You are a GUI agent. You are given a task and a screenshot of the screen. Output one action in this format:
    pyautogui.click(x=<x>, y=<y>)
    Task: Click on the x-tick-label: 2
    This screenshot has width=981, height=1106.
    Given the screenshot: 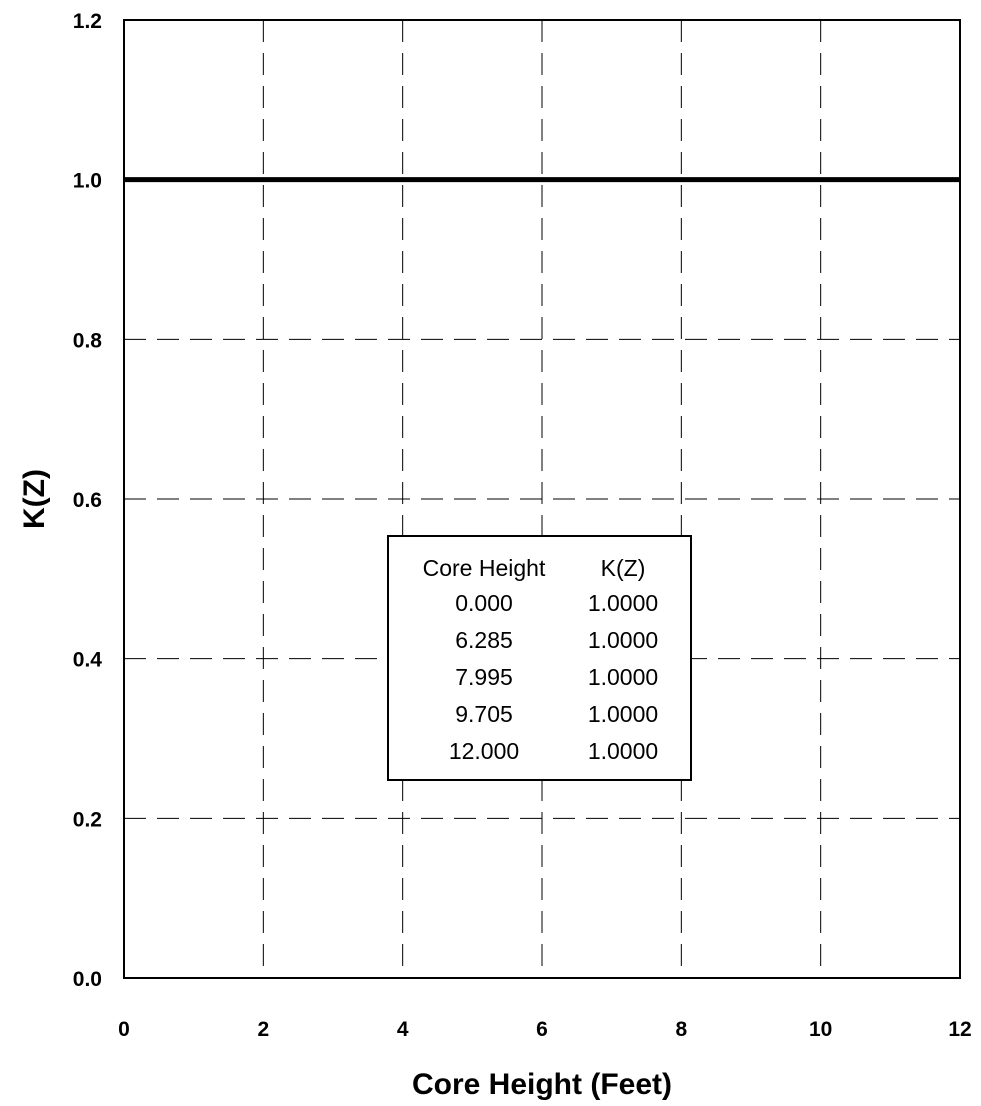 What is the action you would take?
    pyautogui.click(x=263, y=1029)
    